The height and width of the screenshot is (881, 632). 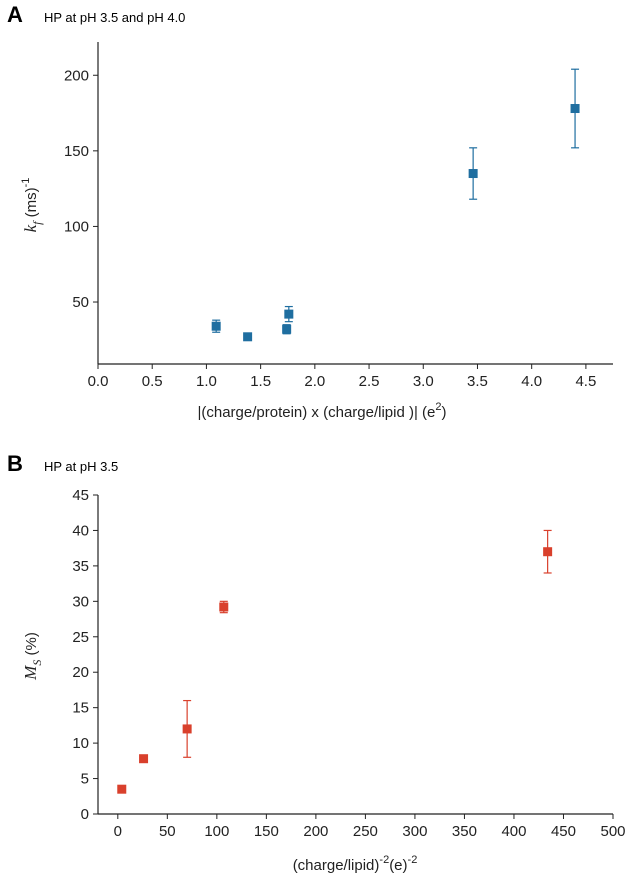 I want to click on panel-b-title: HP at pH 3.5, so click(x=81, y=466).